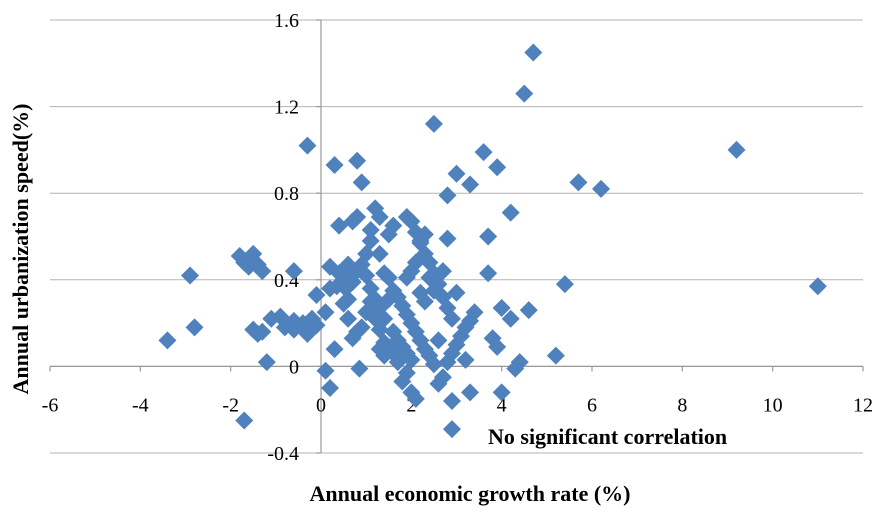 The width and height of the screenshot is (880, 512). Describe the element at coordinates (50, 405) in the screenshot. I see `x-tick-label-0: -6` at that location.